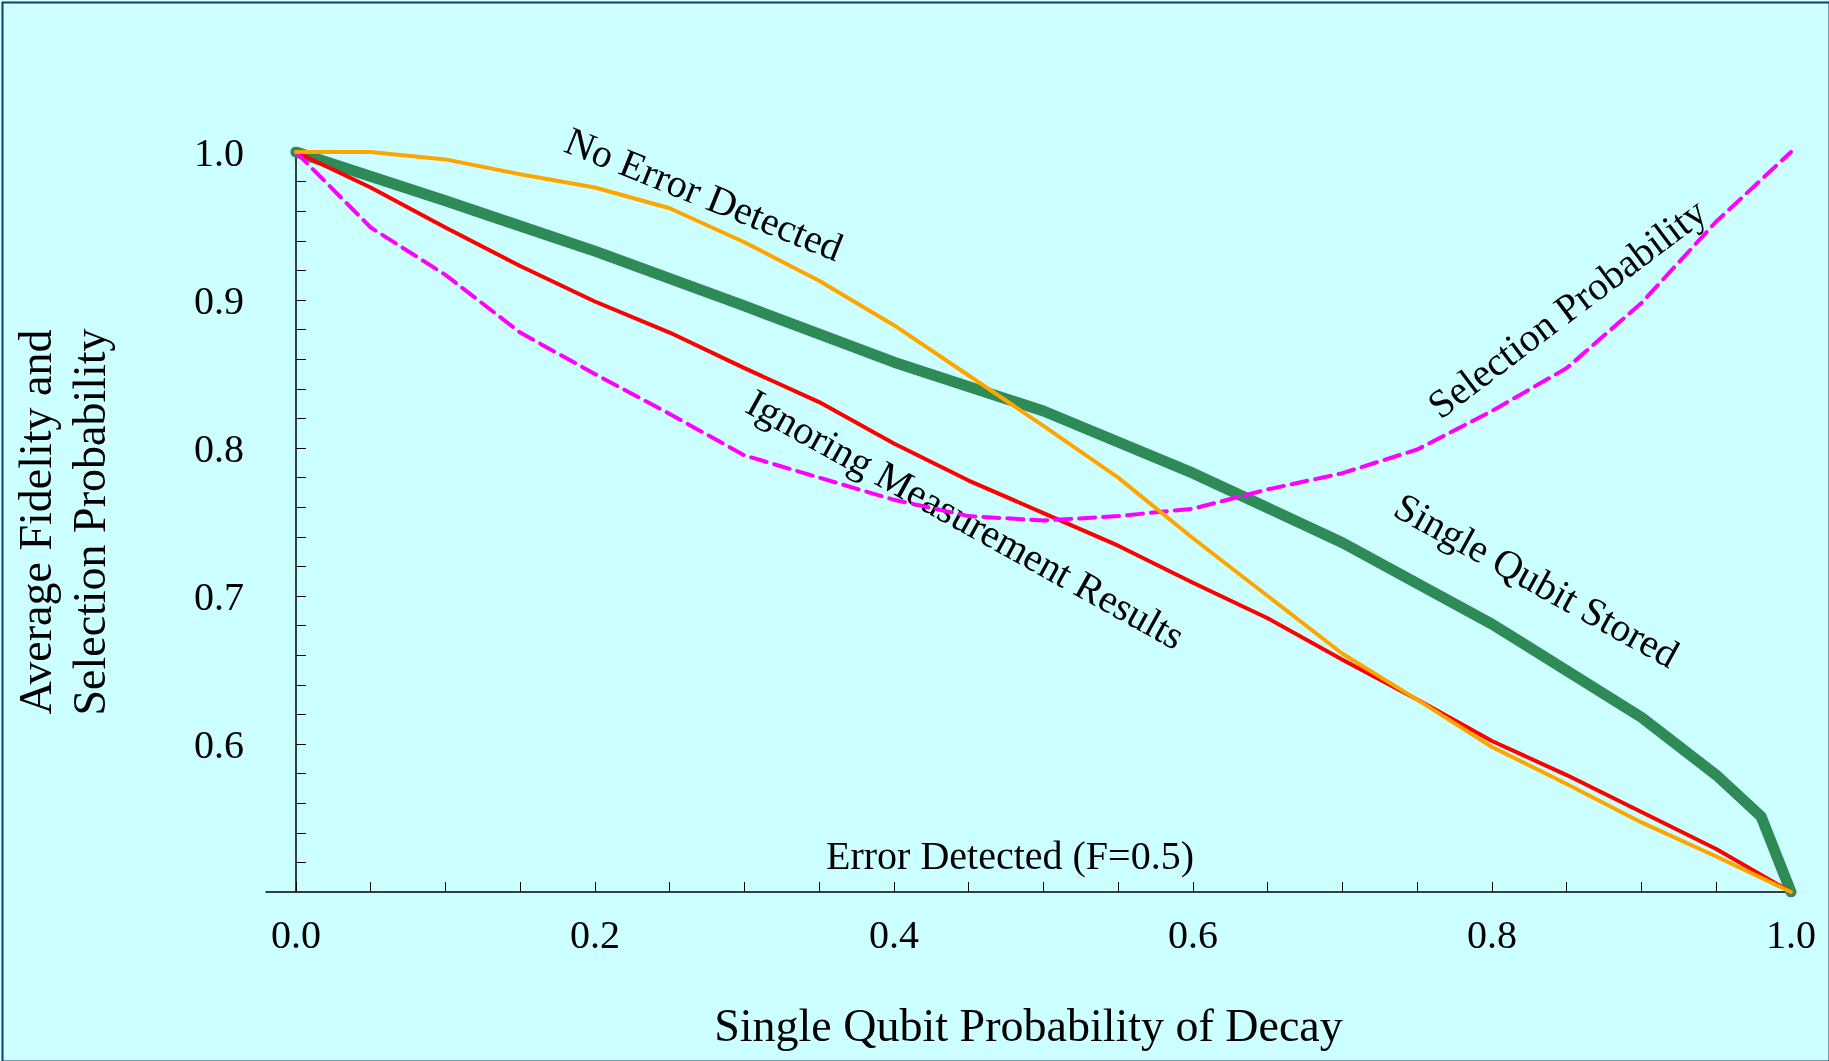 This screenshot has height=1061, width=1829. Describe the element at coordinates (1491, 934) in the screenshot. I see `x-tick-label: 0.8` at that location.